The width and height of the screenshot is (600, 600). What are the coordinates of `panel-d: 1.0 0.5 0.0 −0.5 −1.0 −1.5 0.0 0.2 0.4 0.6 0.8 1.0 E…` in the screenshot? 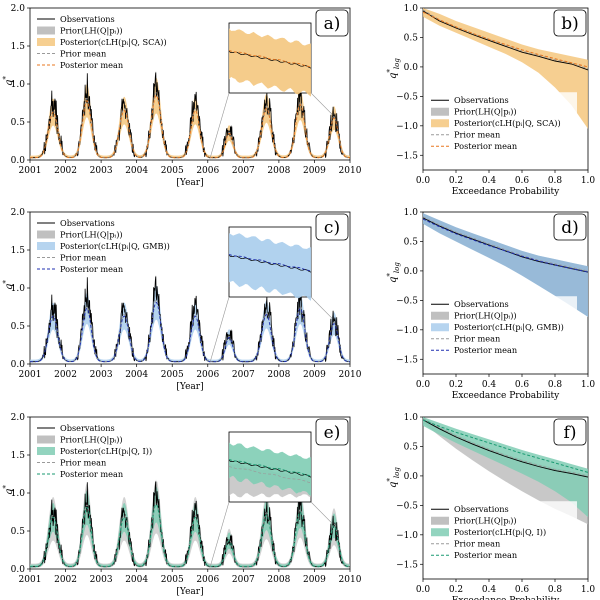 It's located at (490, 304).